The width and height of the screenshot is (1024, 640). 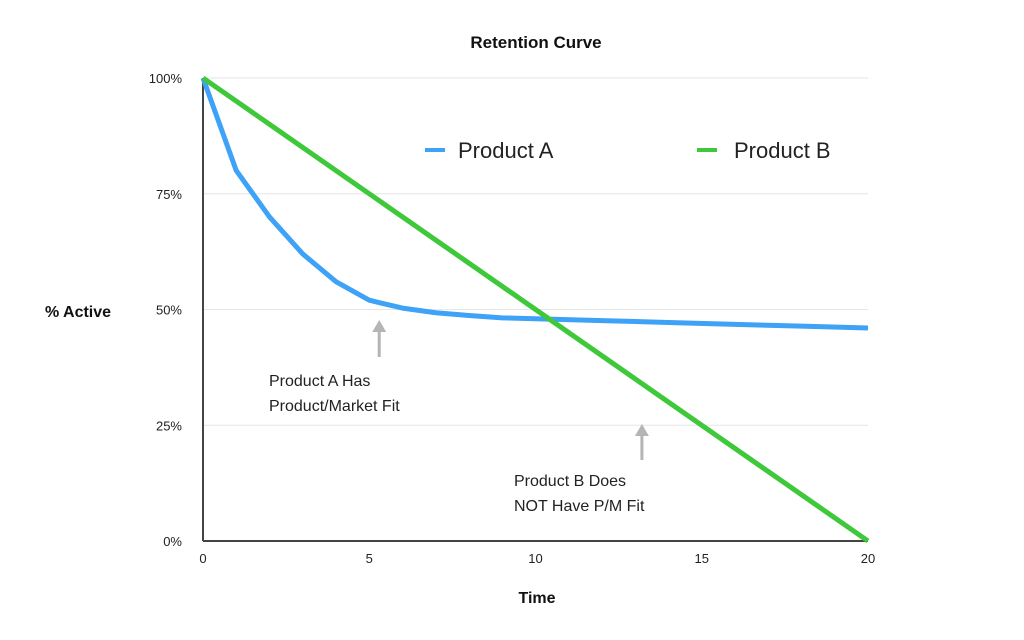 What do you see at coordinates (536, 598) in the screenshot?
I see `x-axis-label: Time` at bounding box center [536, 598].